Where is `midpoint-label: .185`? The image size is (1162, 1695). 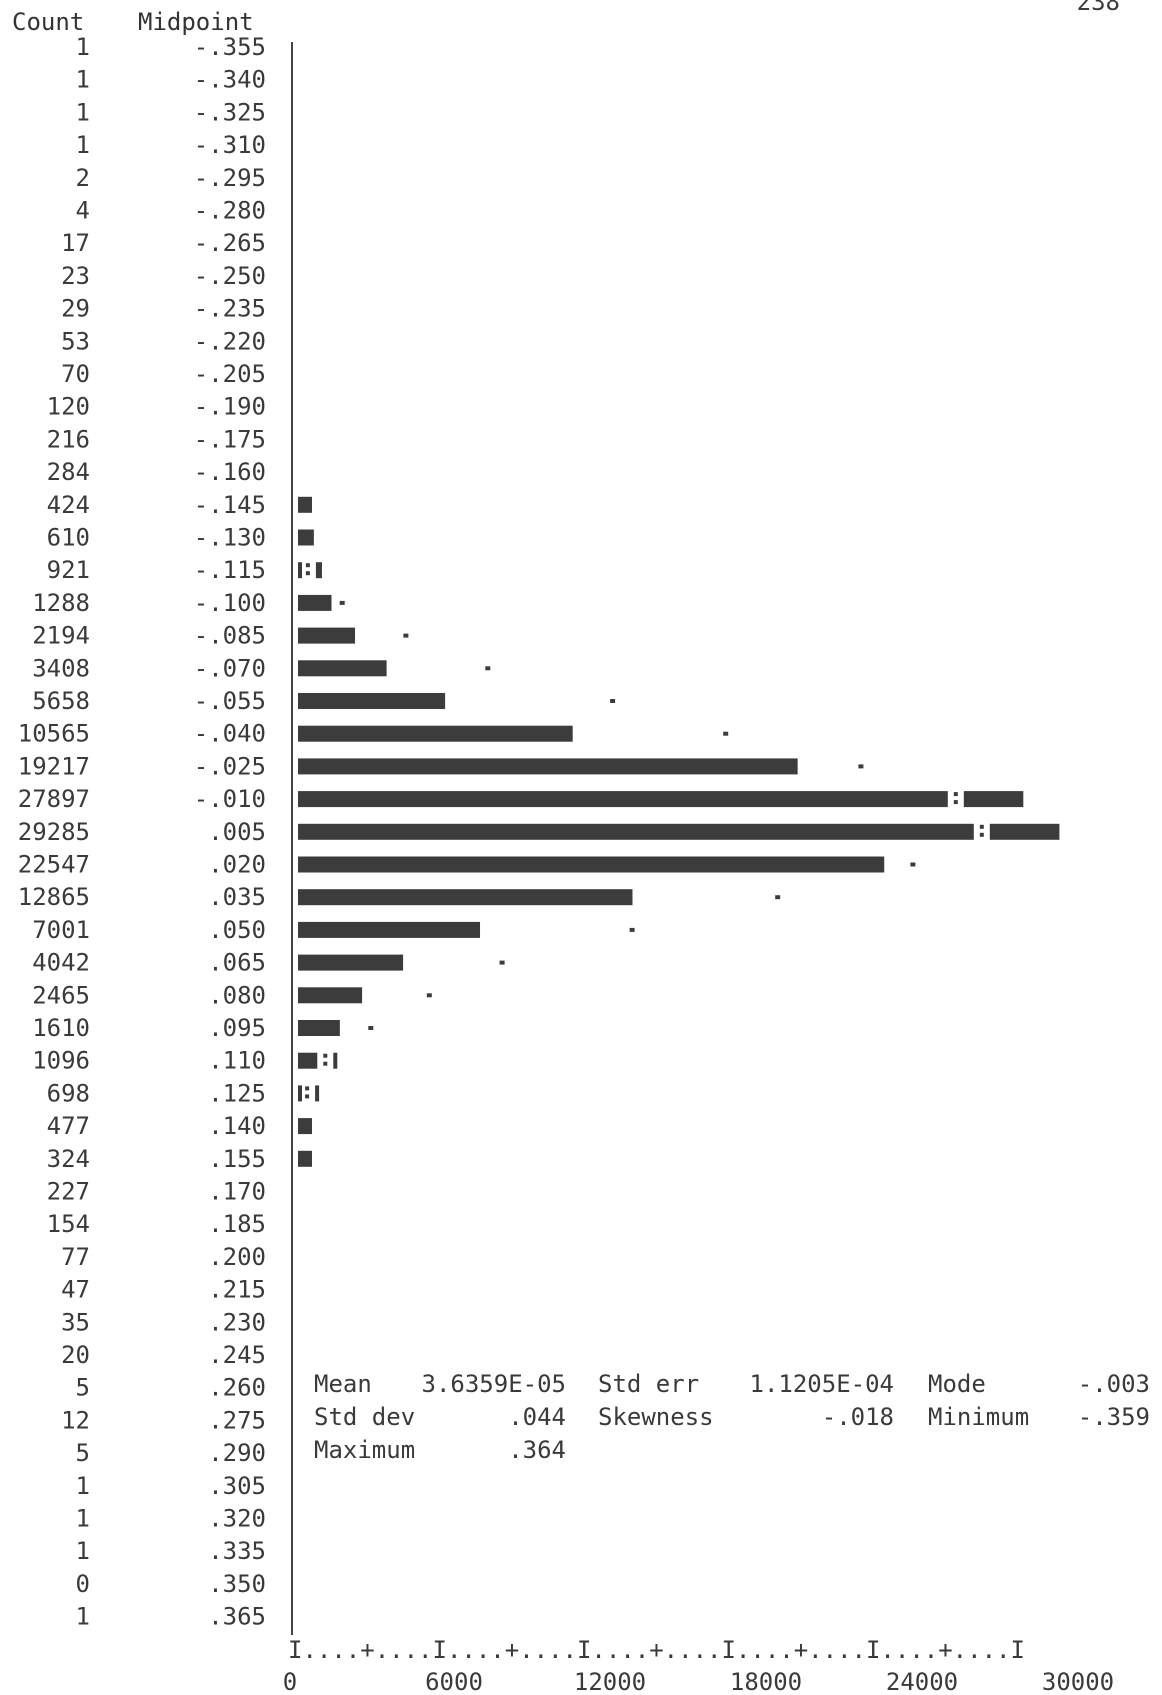
midpoint-label: .185 is located at coordinates (237, 1224).